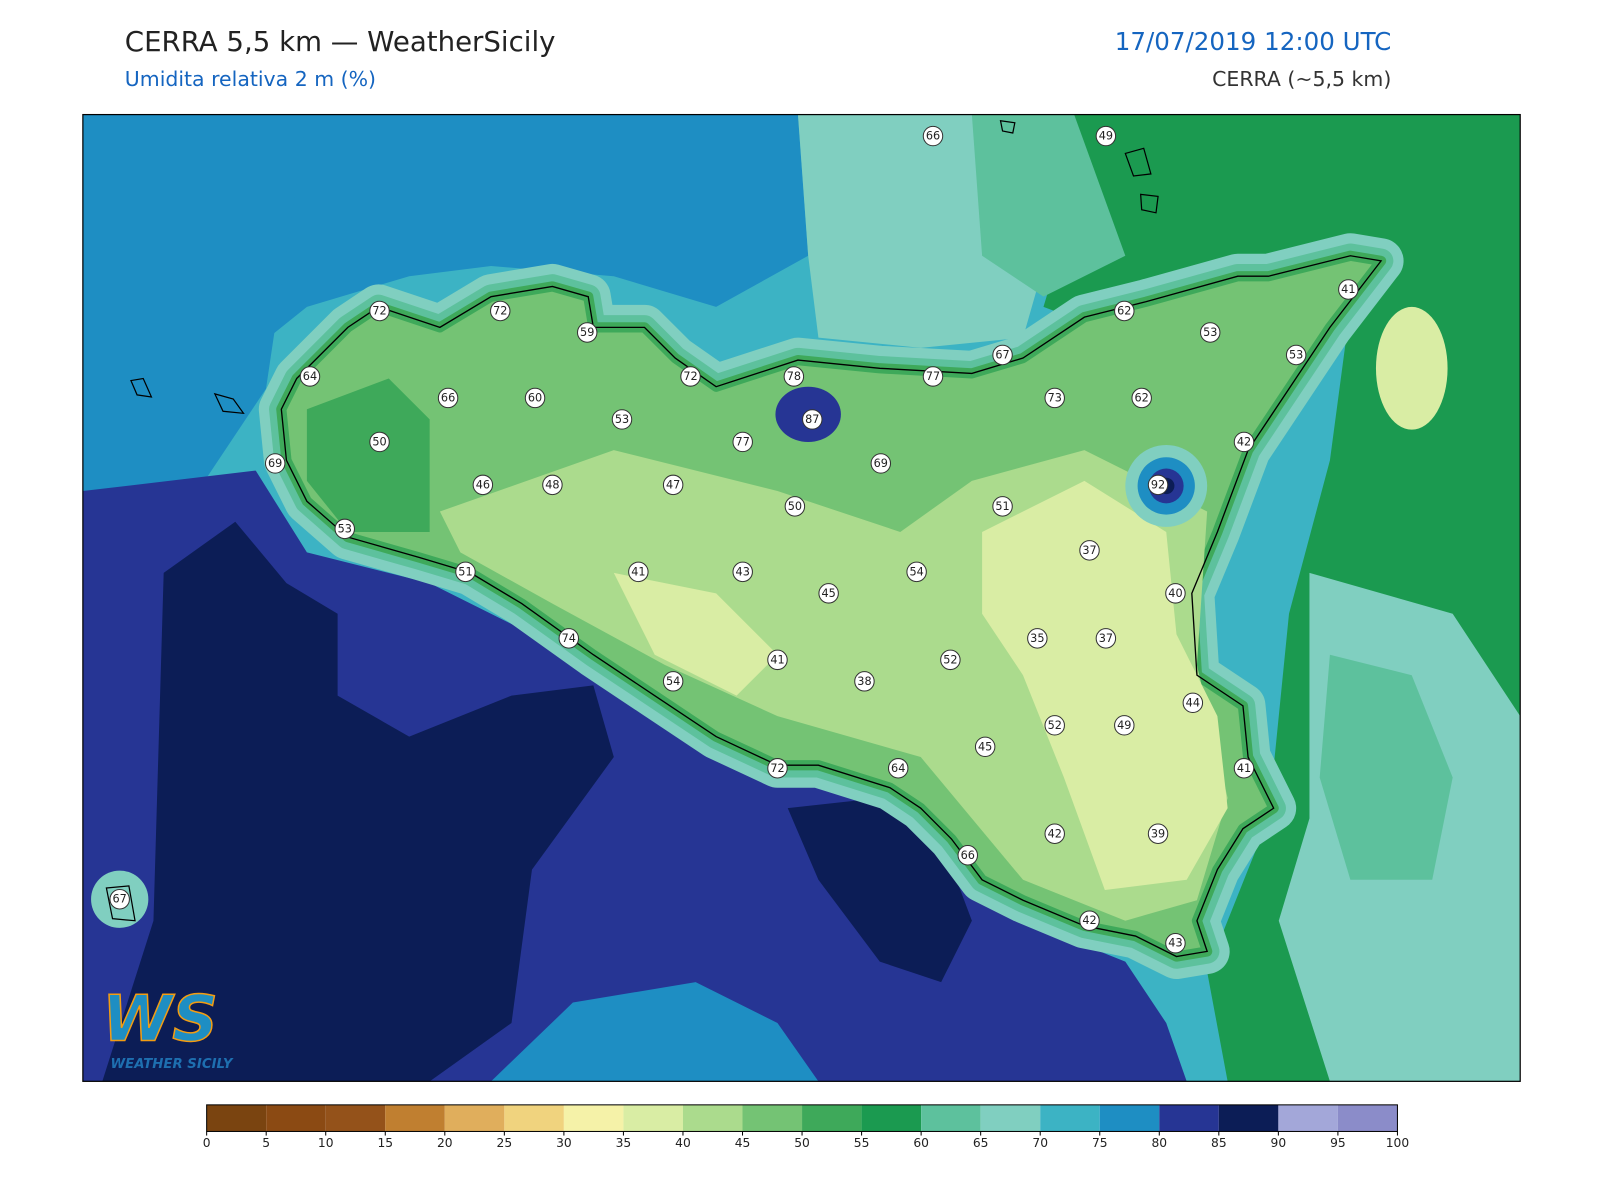  I want to click on station-value: 39, so click(1158, 833).